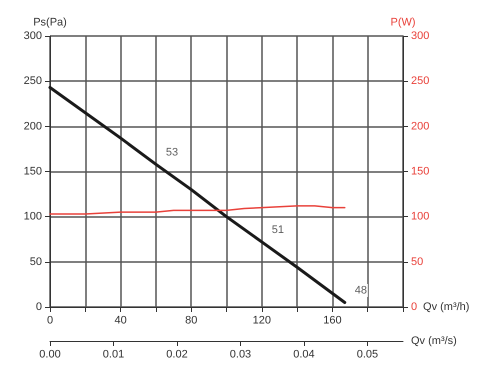 The height and width of the screenshot is (387, 481). What do you see at coordinates (278, 230) in the screenshot?
I see `annotation: 51` at bounding box center [278, 230].